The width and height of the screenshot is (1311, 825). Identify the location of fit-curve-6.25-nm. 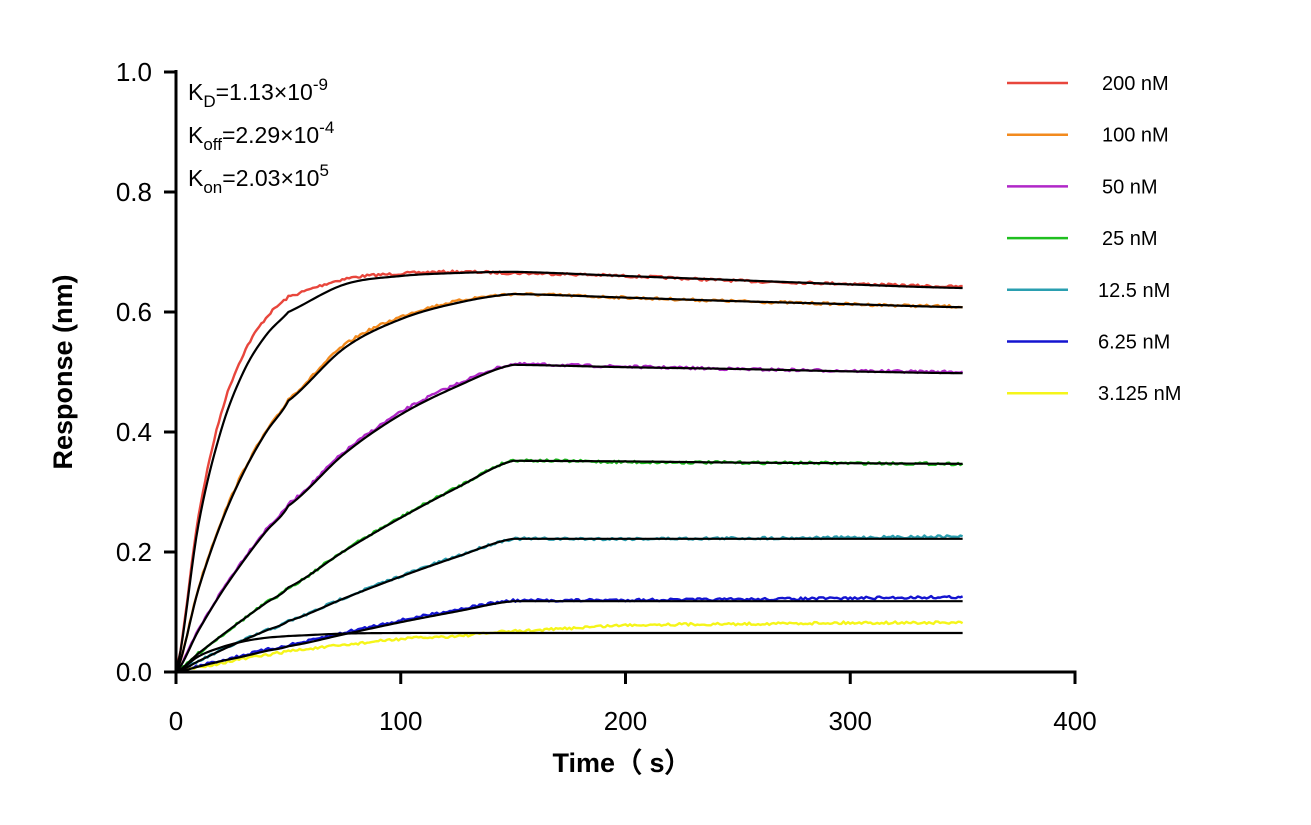
(569, 637).